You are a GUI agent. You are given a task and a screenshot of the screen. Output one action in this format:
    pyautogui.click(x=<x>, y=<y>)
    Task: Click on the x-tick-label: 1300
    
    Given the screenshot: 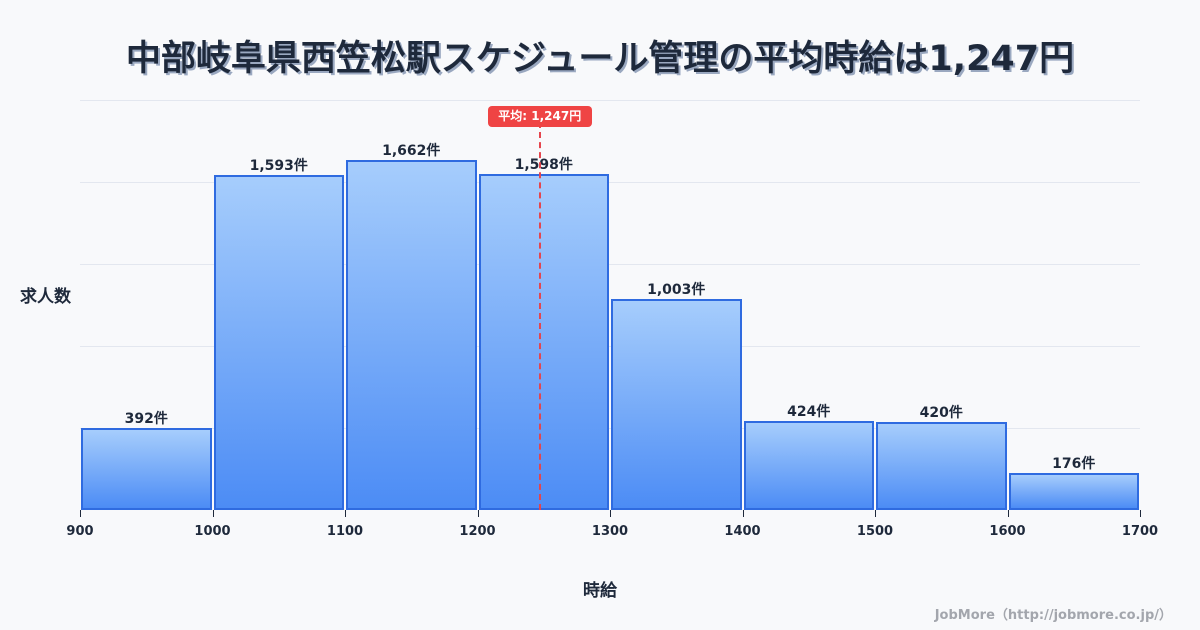 What is the action you would take?
    pyautogui.click(x=610, y=531)
    